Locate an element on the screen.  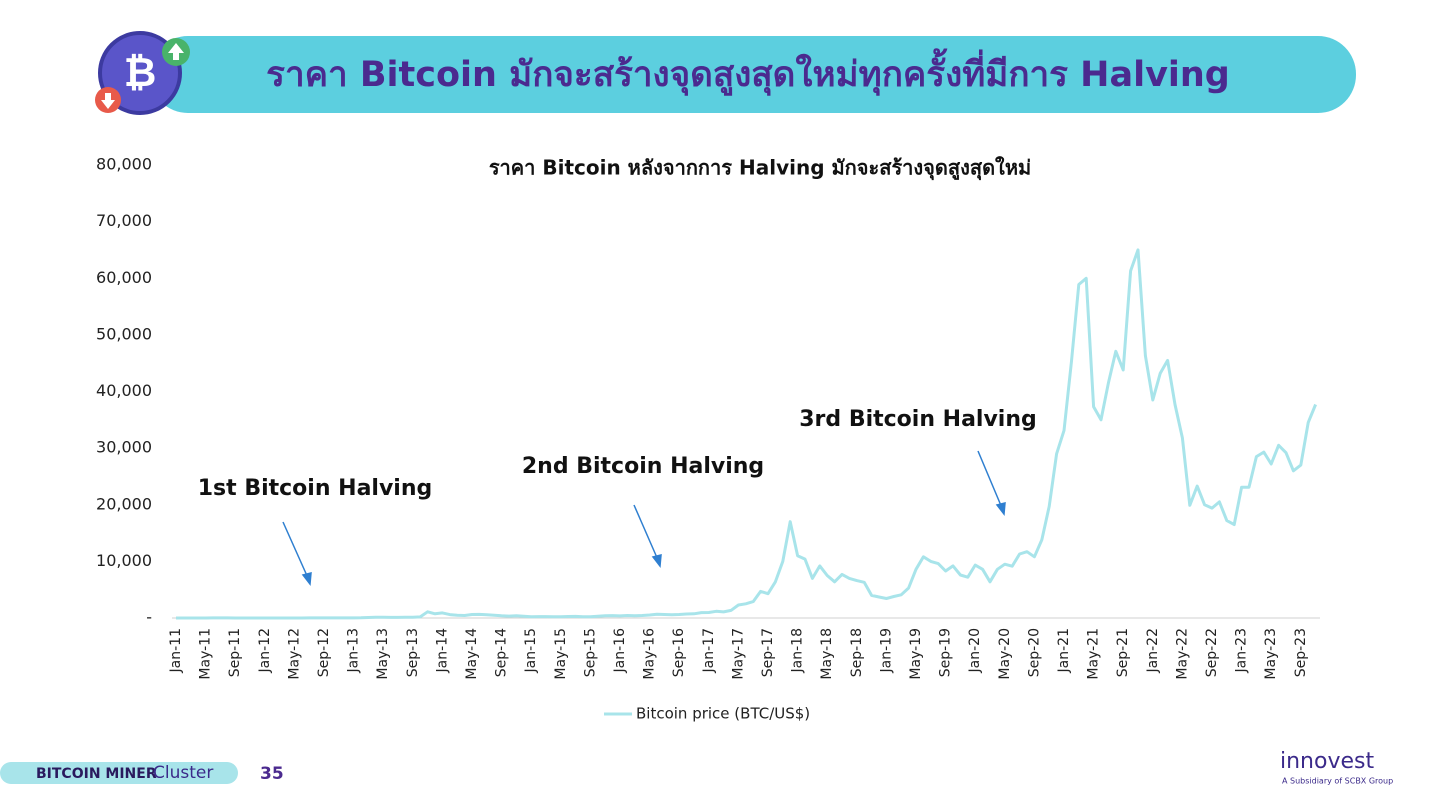
x-tick-label: Jan-16 is located at coordinates (620, 651).